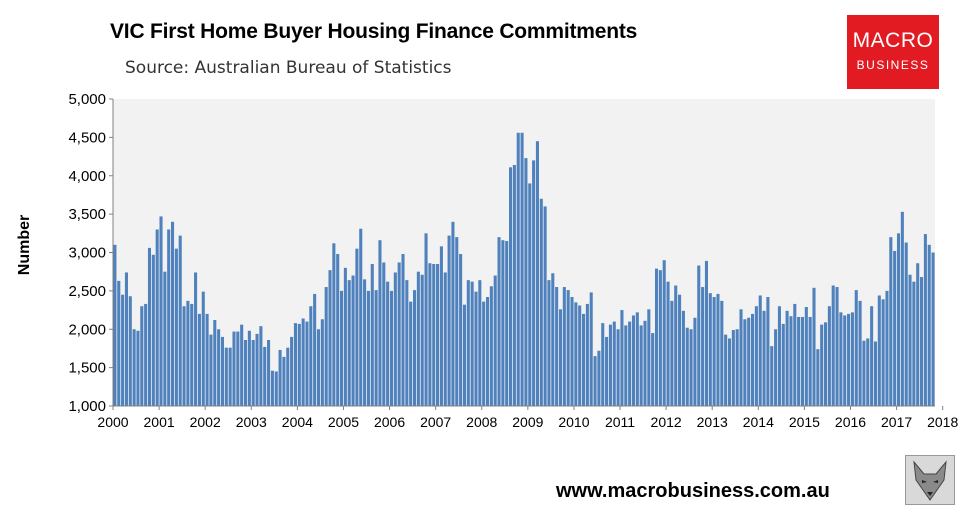  Describe the element at coordinates (758, 422) in the screenshot. I see `x-tick-label: 2014` at that location.